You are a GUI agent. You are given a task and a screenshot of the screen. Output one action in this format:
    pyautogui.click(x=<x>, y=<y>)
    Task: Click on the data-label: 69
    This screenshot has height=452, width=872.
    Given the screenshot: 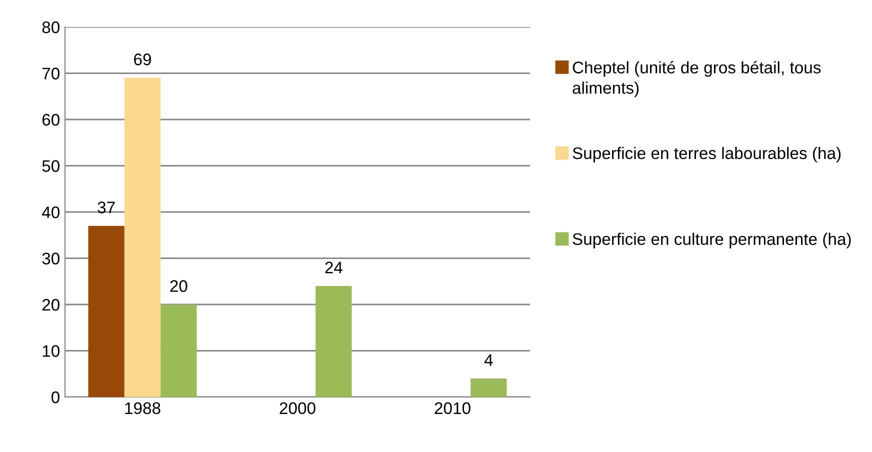 What is the action you would take?
    pyautogui.click(x=142, y=60)
    